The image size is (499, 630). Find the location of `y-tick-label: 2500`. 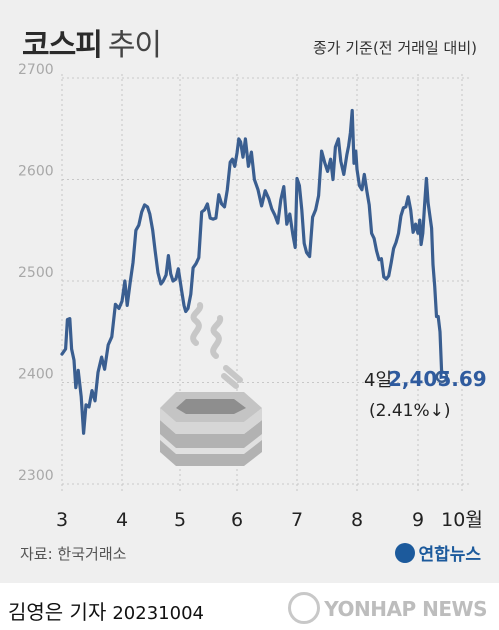

y-tick-label: 2500 is located at coordinates (36, 273).